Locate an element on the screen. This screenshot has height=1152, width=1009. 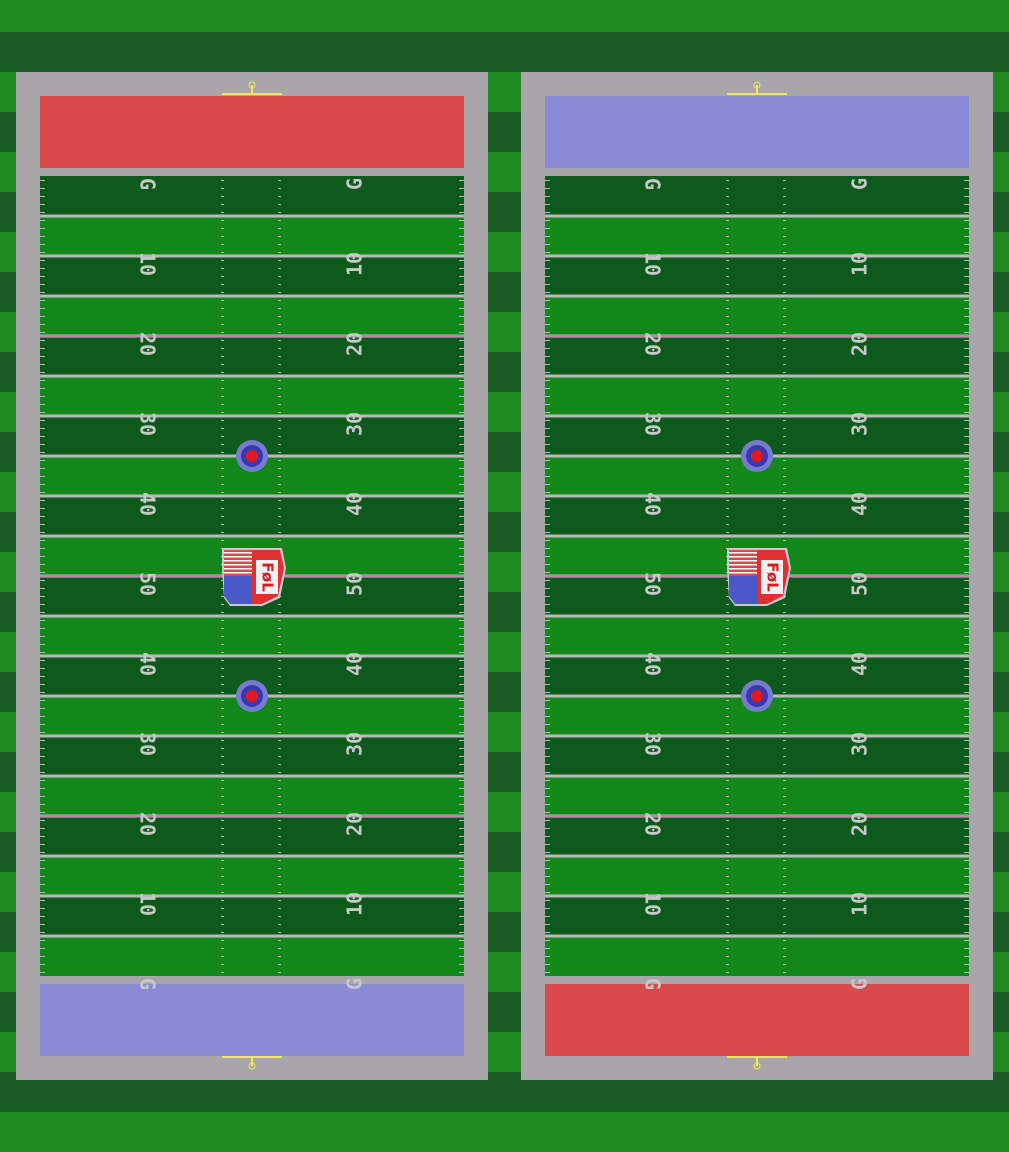
endzone-top is located at coordinates (252, 132).